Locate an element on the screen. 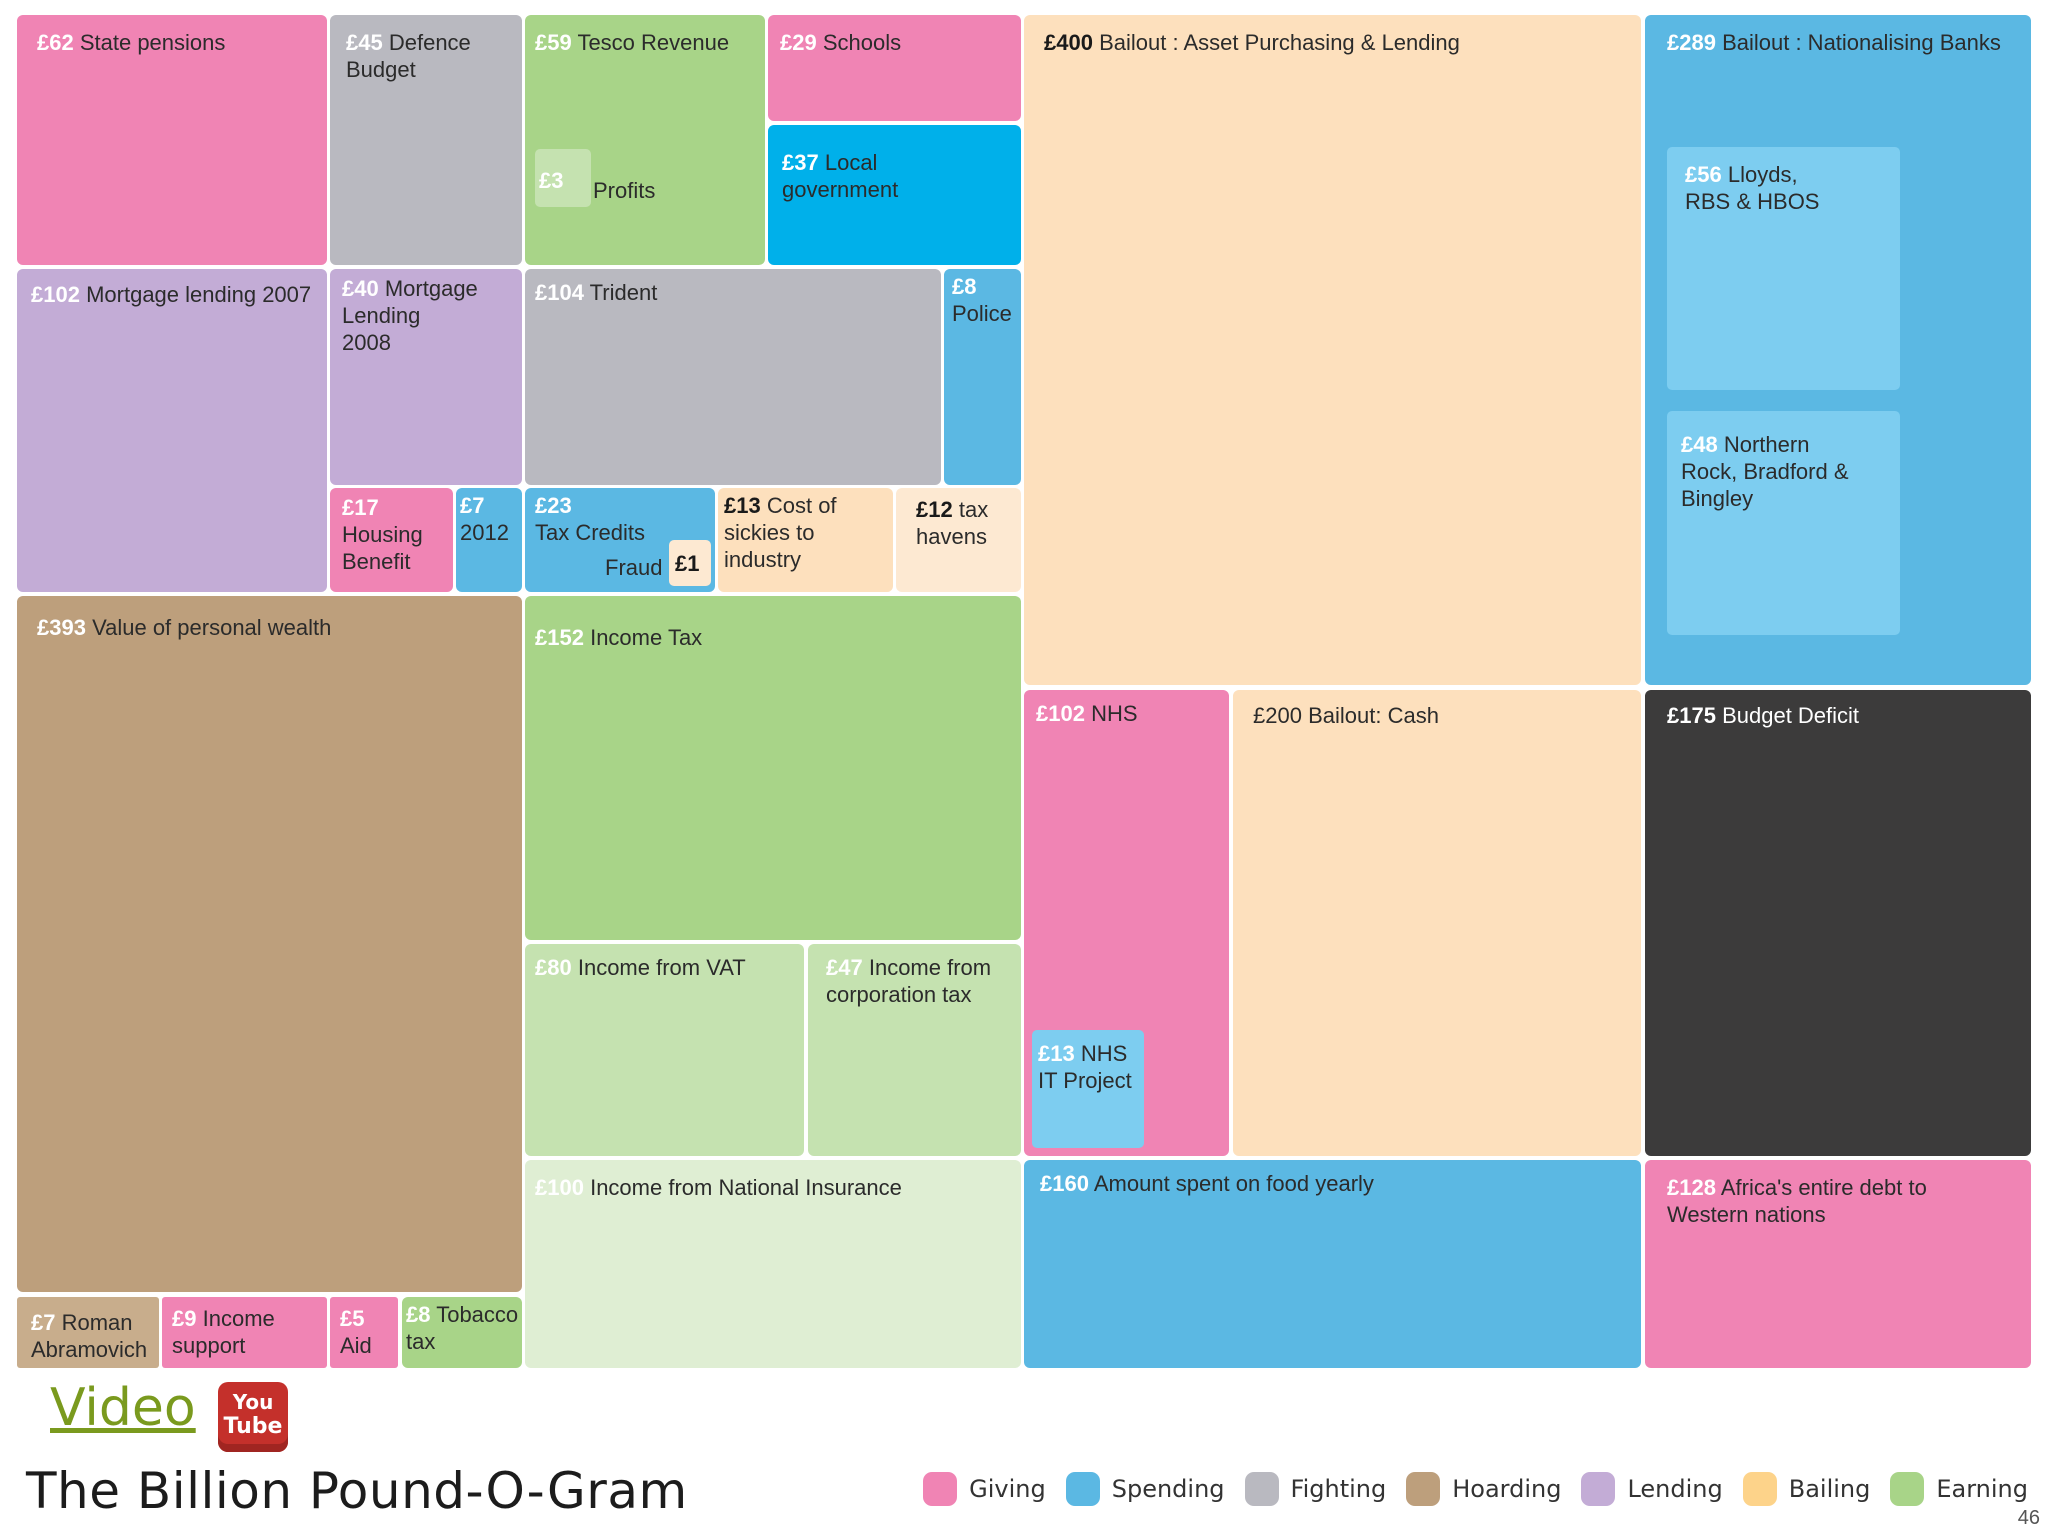 The width and height of the screenshot is (2048, 1536). label: Lloyds, RBS & HBOS is located at coordinates (1752, 188).